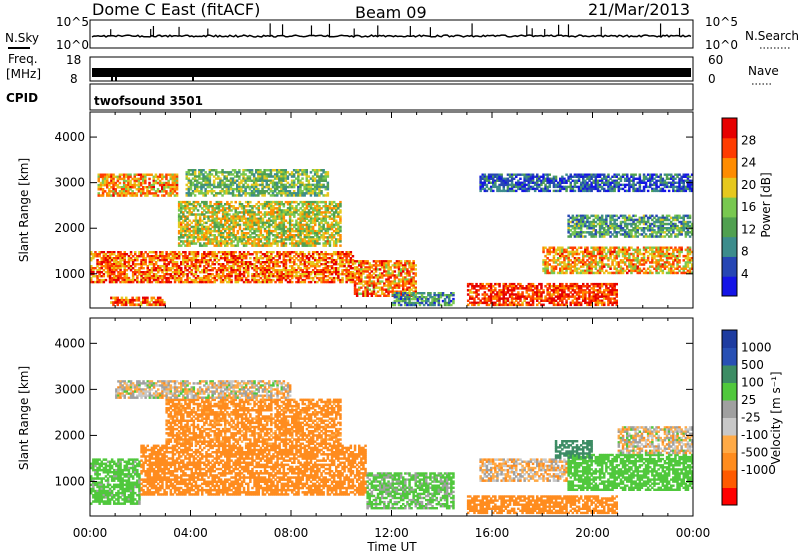 The width and height of the screenshot is (800, 558). I want to click on nsearch-label: N.Search, so click(772, 36).